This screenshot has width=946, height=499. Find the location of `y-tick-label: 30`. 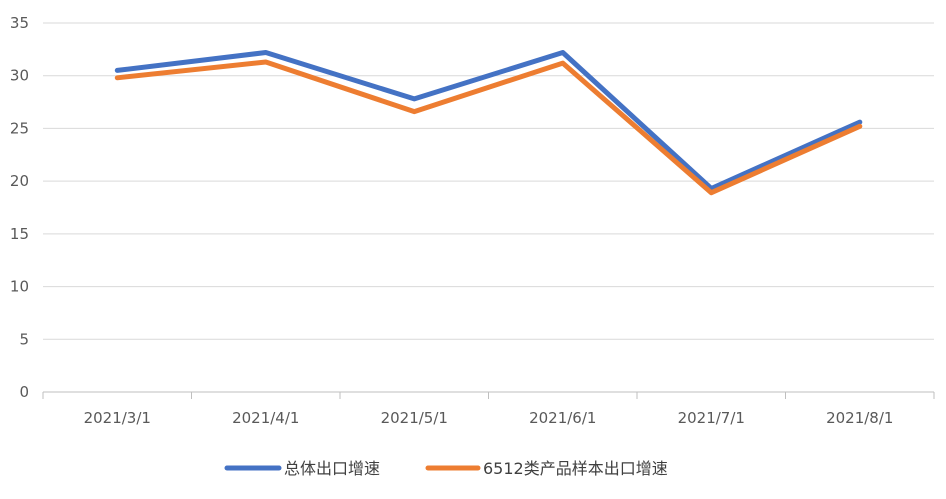

y-tick-label: 30 is located at coordinates (19, 76).